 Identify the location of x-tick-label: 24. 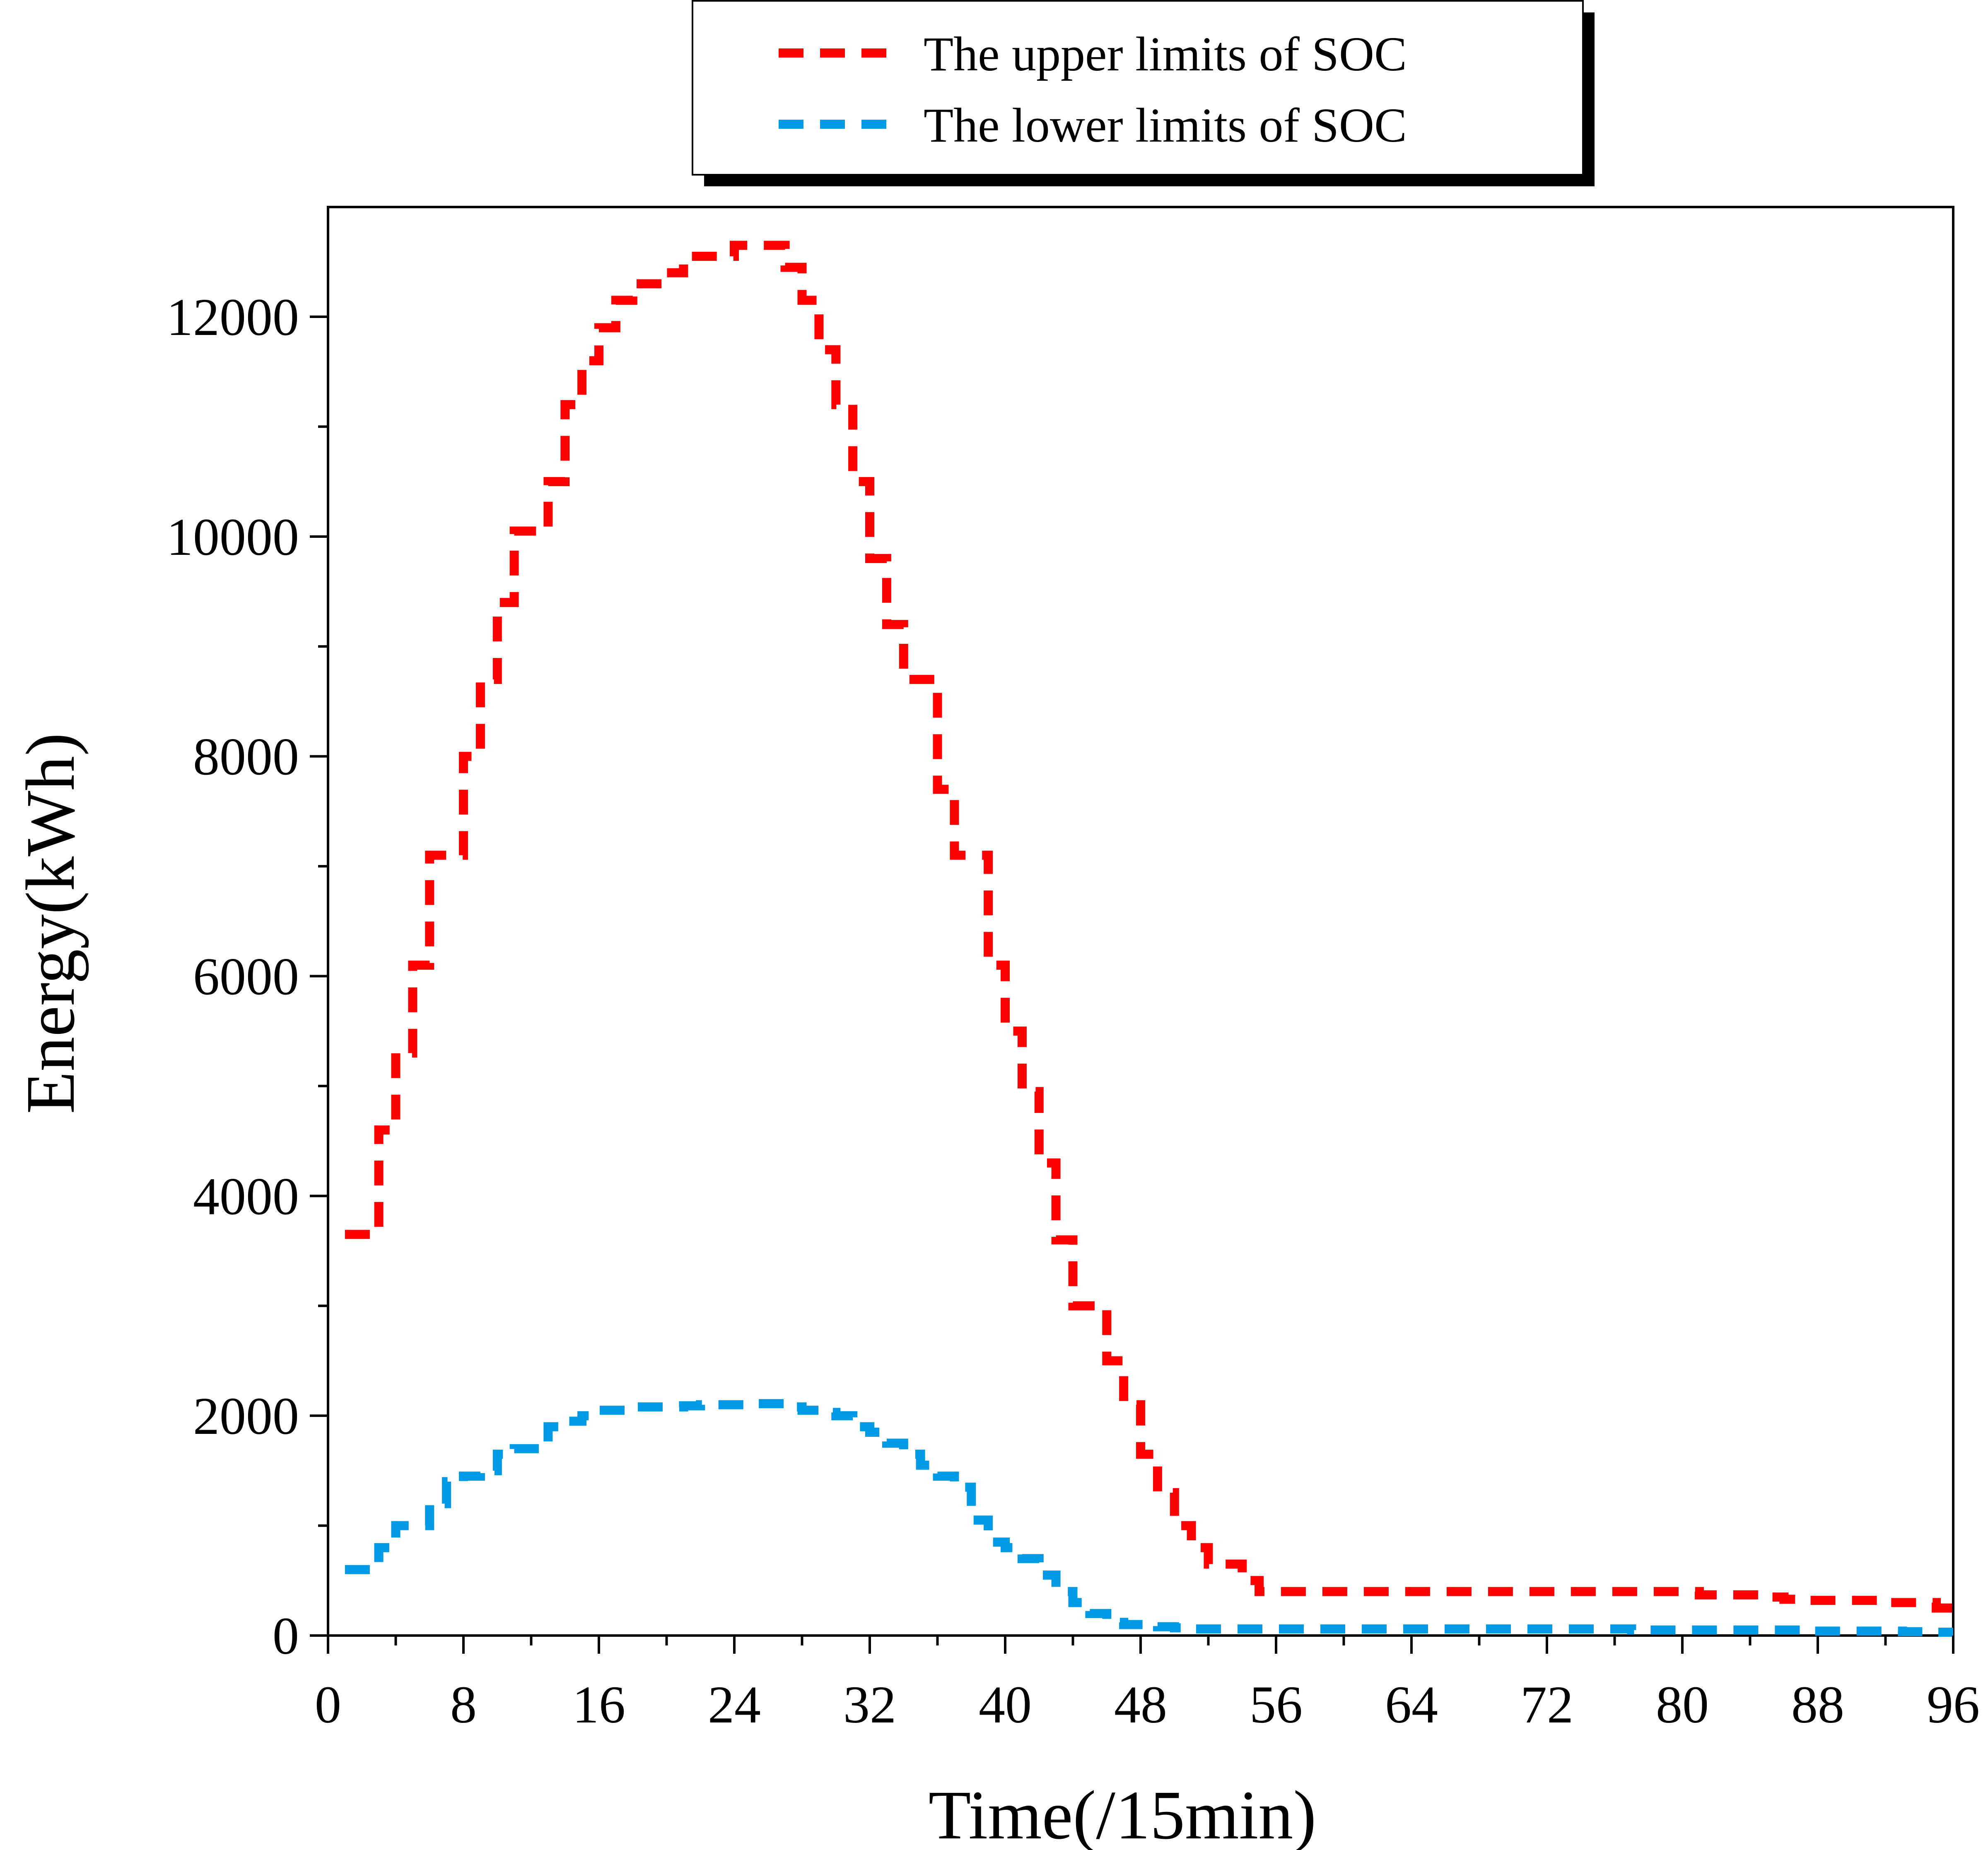
(734, 1705).